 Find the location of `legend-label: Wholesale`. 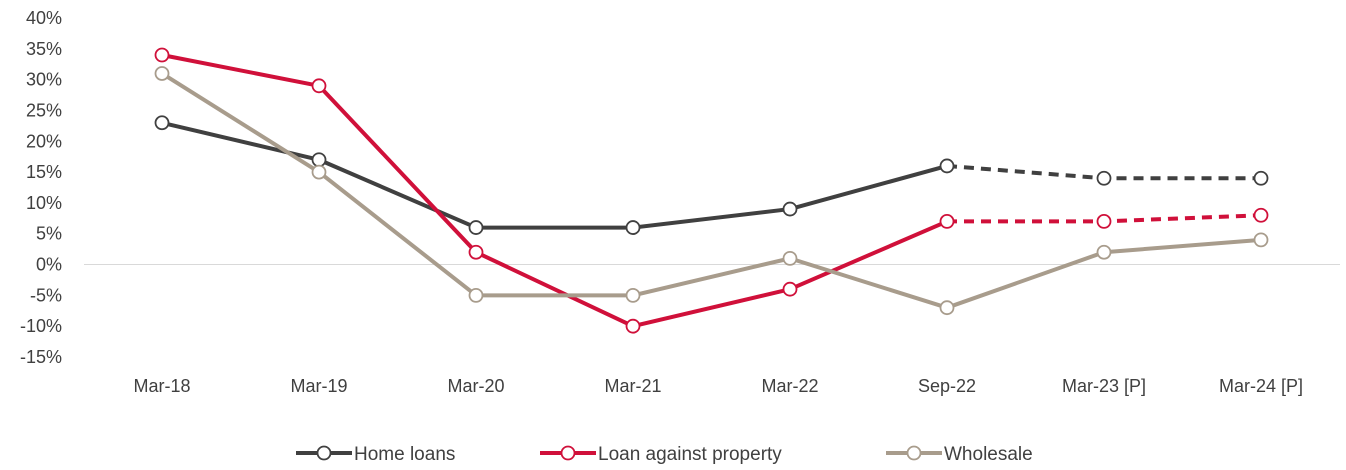

legend-label: Wholesale is located at coordinates (988, 454).